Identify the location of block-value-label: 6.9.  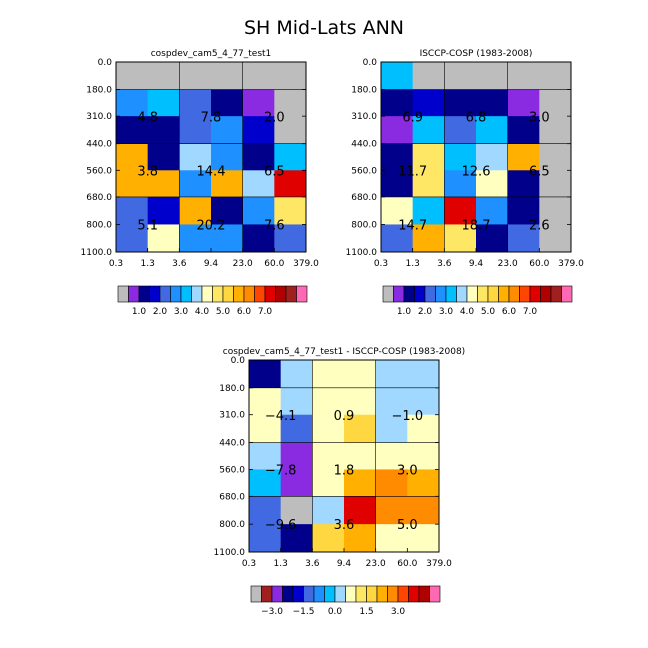
(412, 118).